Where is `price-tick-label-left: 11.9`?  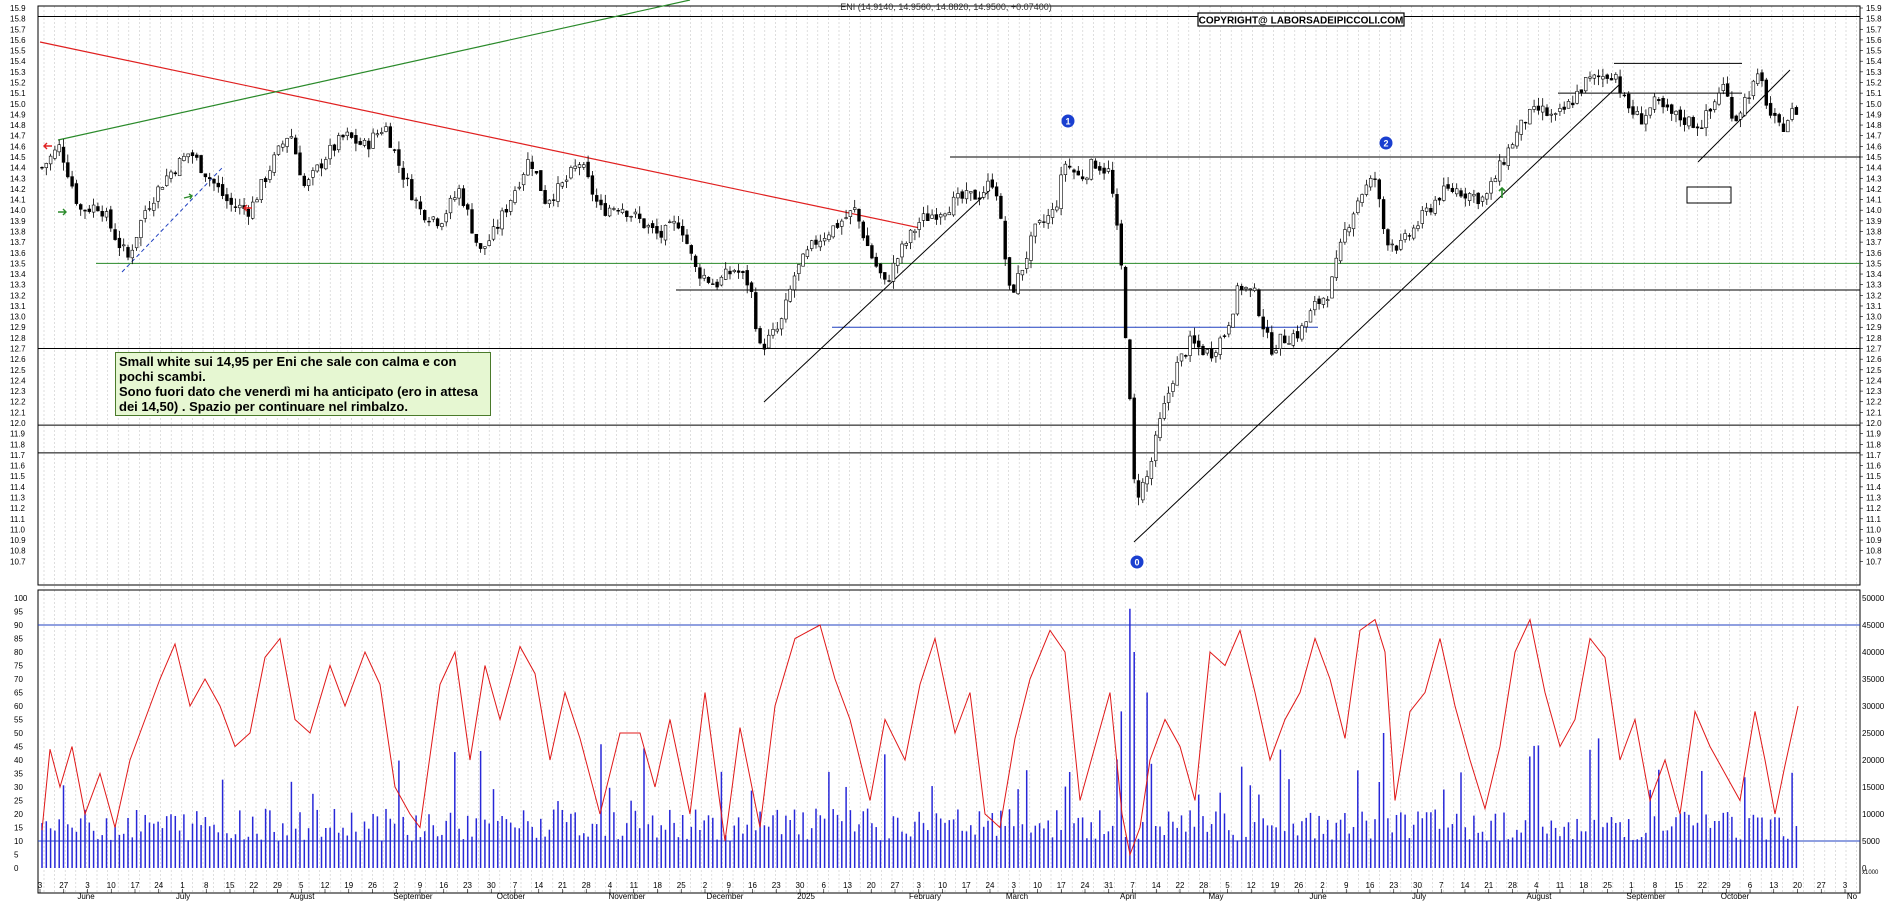 price-tick-label-left: 11.9 is located at coordinates (18, 434).